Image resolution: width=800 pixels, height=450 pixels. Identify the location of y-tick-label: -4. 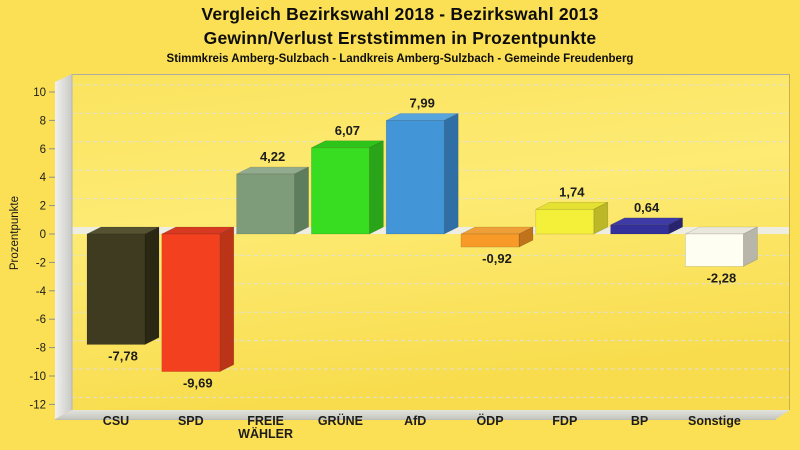
(41, 292).